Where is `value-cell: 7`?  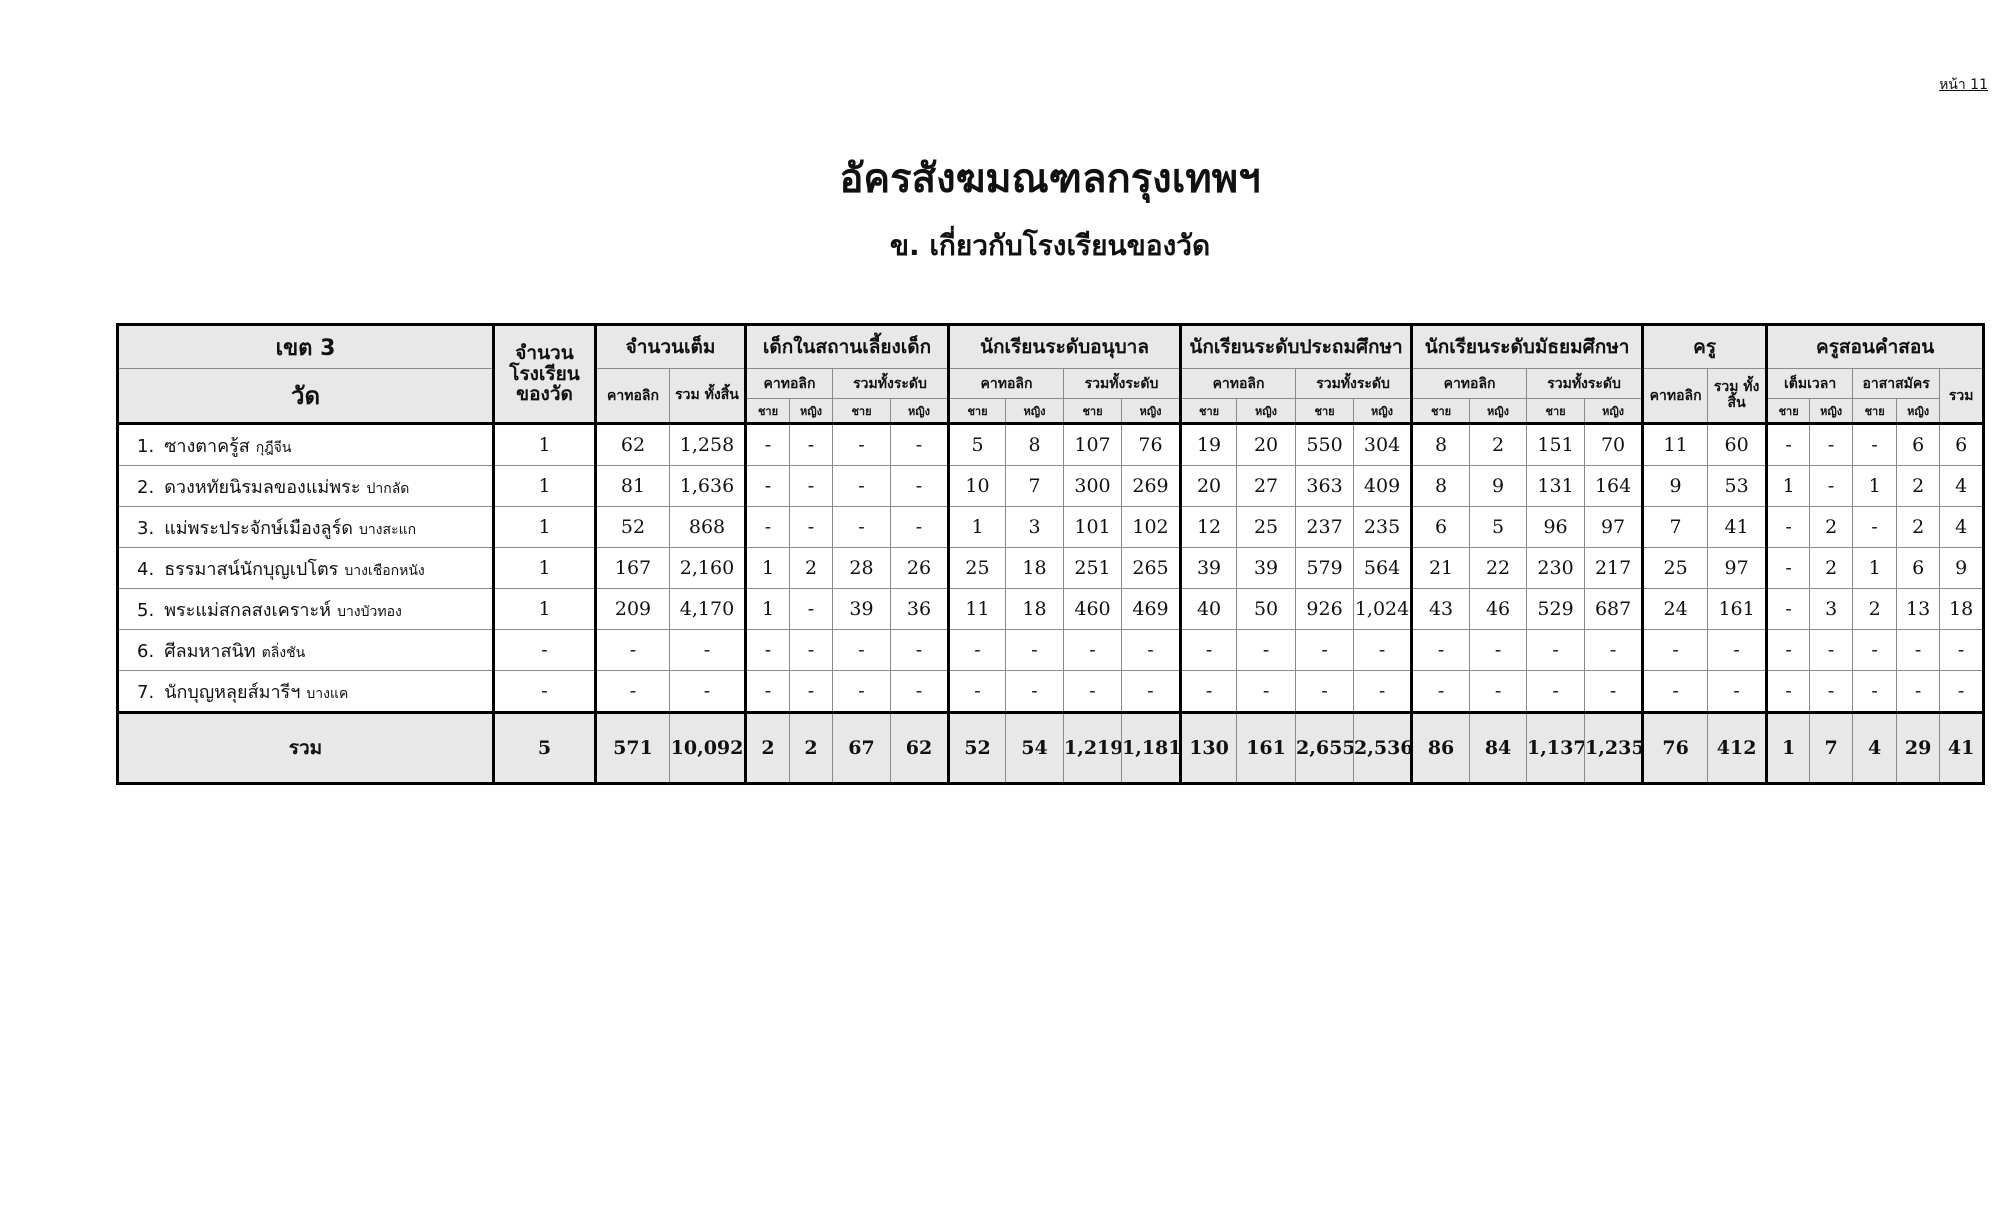
value-cell: 7 is located at coordinates (1831, 747).